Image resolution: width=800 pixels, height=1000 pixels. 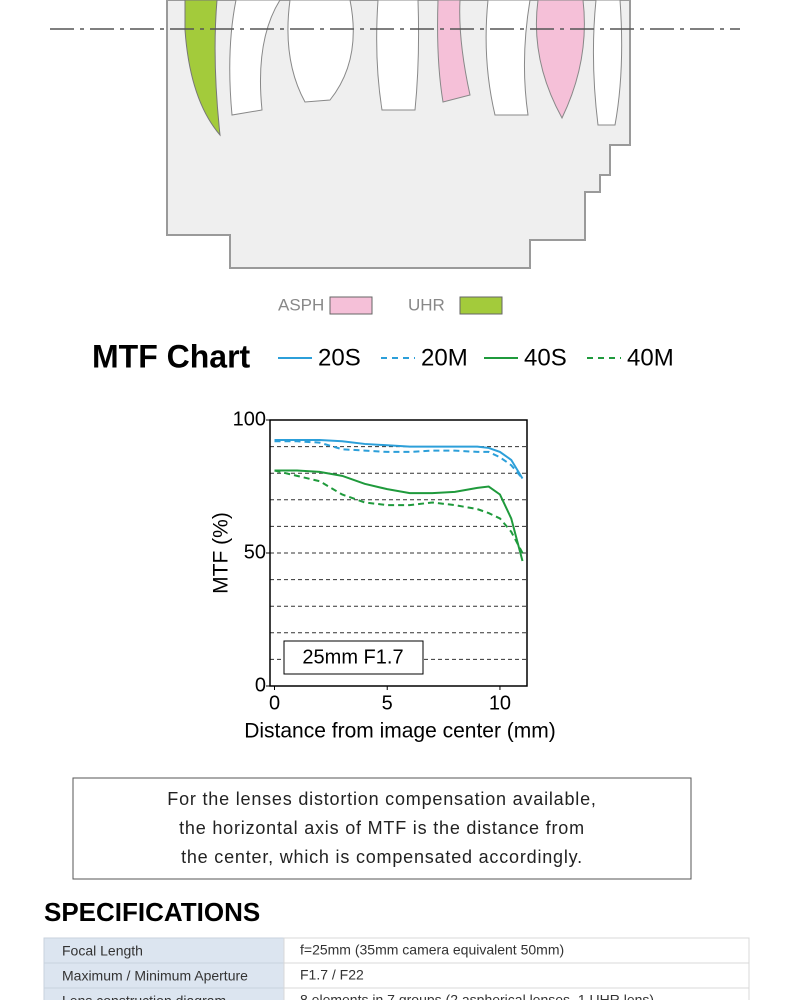 What do you see at coordinates (400, 731) in the screenshot?
I see `x-axis-label: Distance from image center (mm)` at bounding box center [400, 731].